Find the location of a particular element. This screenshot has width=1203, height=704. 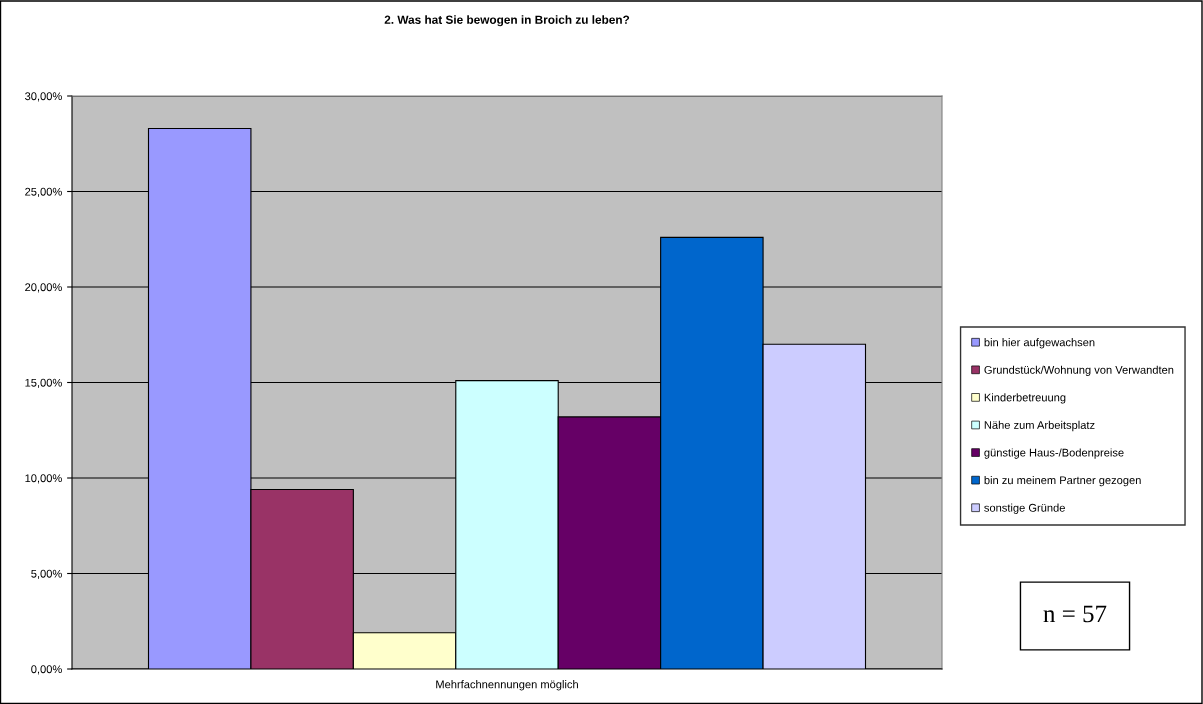

chart-title: 2. Was hat Sie bewogen in Broich zu leben? is located at coordinates (507, 21).